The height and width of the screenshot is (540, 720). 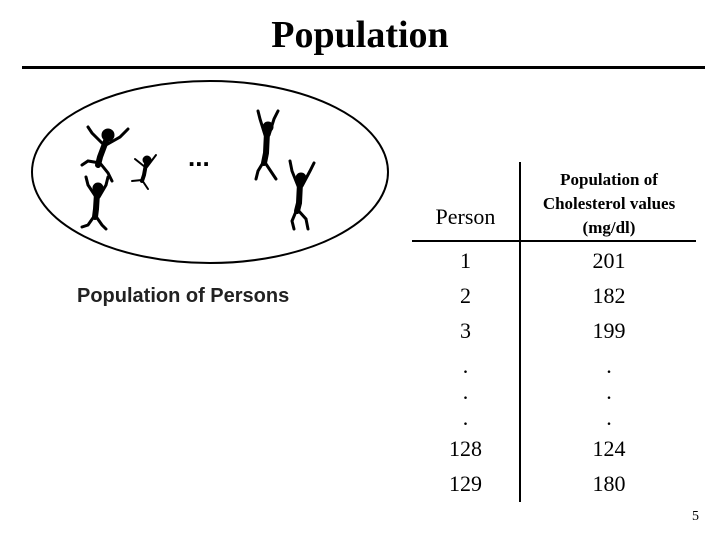 I want to click on column-divider, so click(x=520, y=332).